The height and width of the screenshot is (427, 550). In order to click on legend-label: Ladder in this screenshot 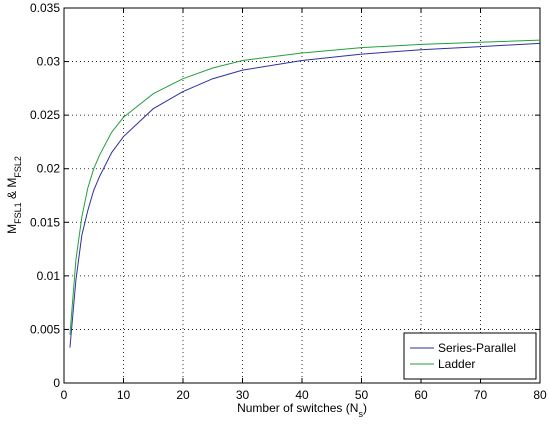, I will do `click(456, 364)`.